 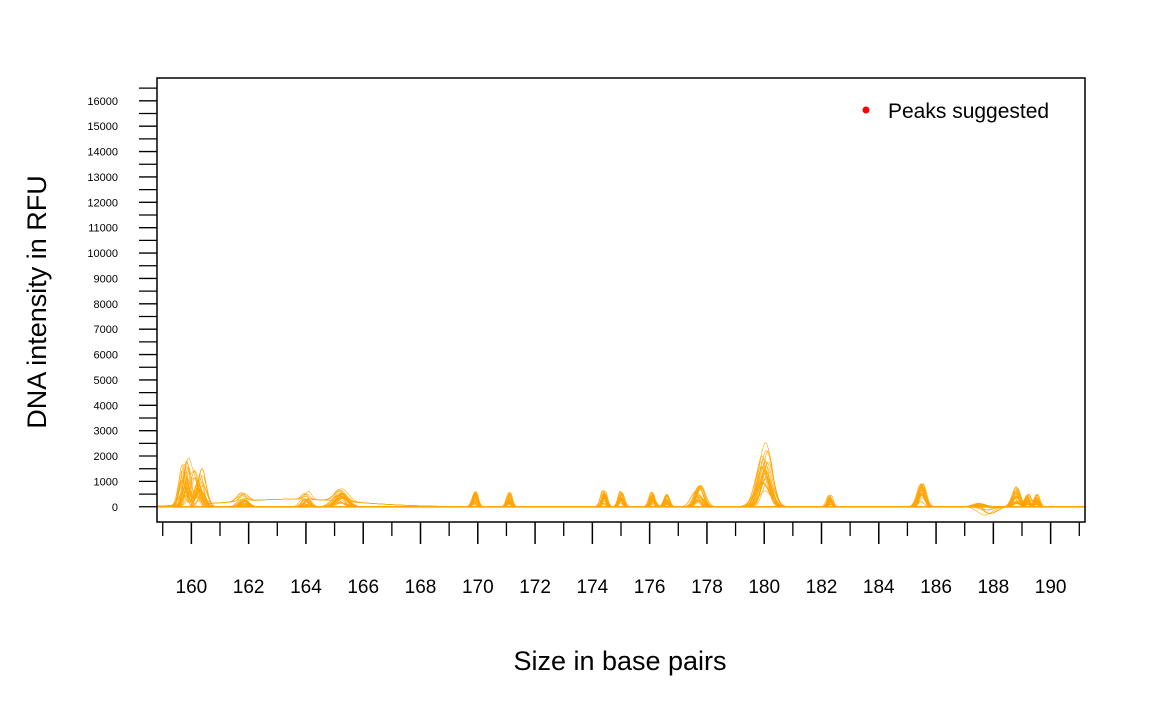 What do you see at coordinates (866, 110) in the screenshot?
I see `legend-marker` at bounding box center [866, 110].